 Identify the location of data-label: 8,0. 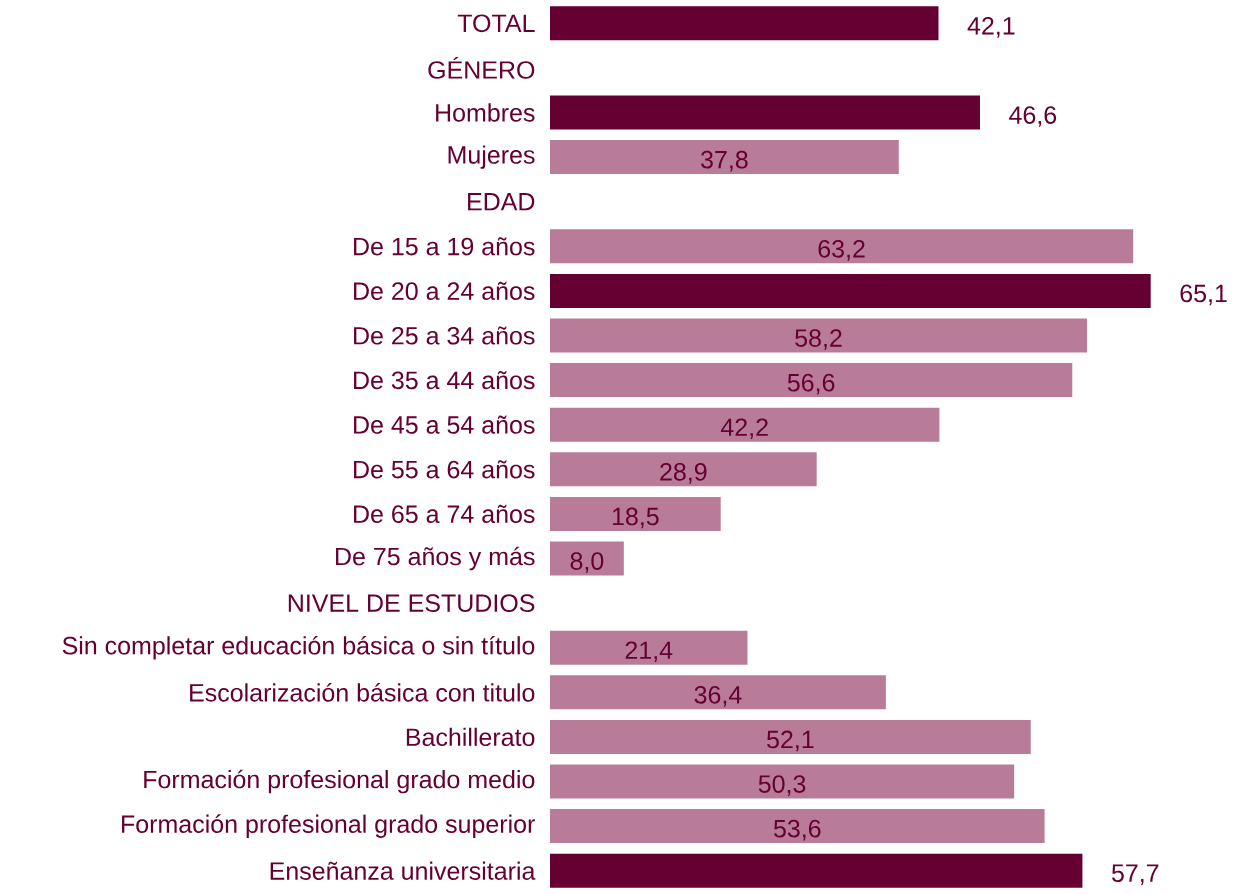
(587, 562).